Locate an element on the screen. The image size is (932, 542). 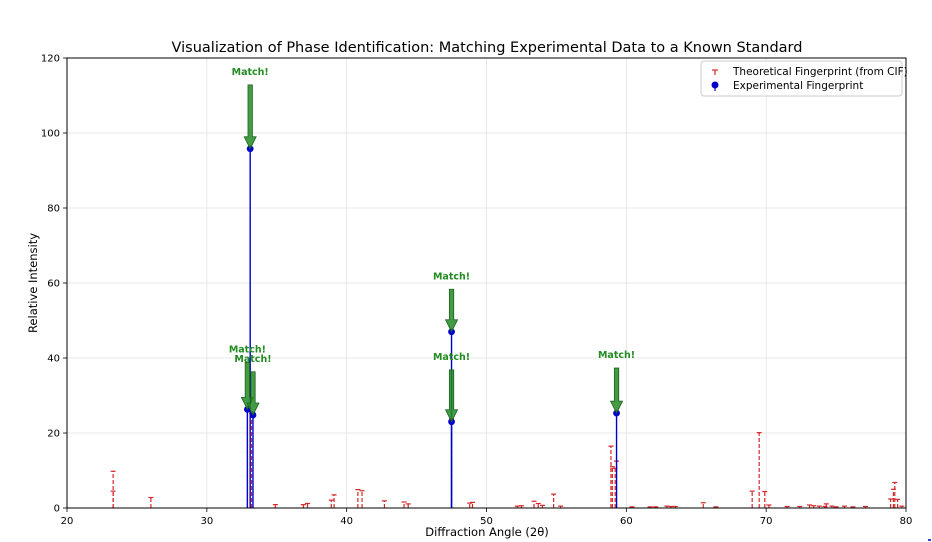
y-tick-label: 80 is located at coordinates (53, 209).